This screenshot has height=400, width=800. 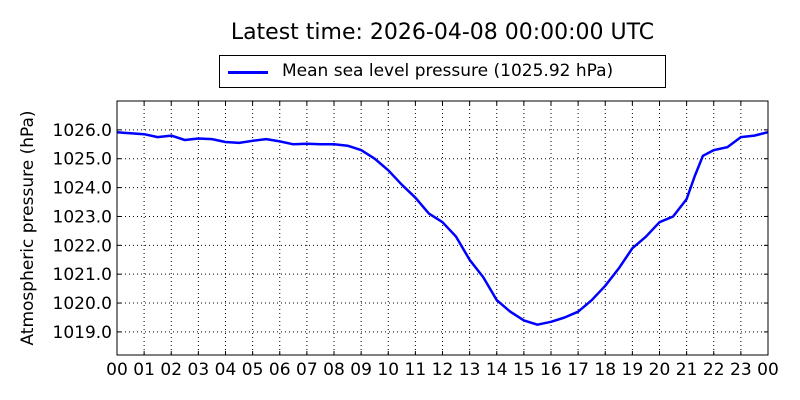 I want to click on x-tick-label: 20, so click(x=660, y=370).